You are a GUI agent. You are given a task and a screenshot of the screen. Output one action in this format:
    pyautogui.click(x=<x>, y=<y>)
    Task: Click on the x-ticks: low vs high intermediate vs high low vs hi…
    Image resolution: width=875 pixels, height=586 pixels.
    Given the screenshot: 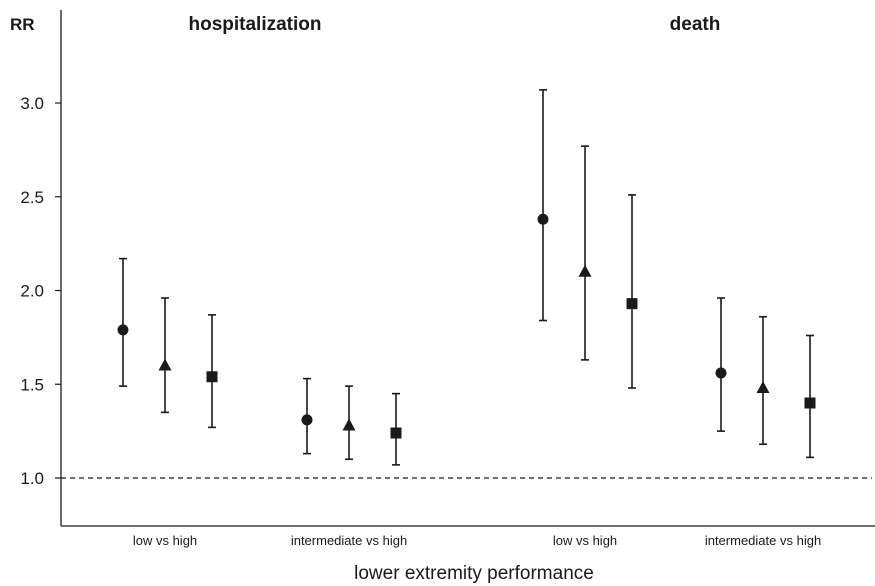 What is the action you would take?
    pyautogui.click(x=477, y=540)
    